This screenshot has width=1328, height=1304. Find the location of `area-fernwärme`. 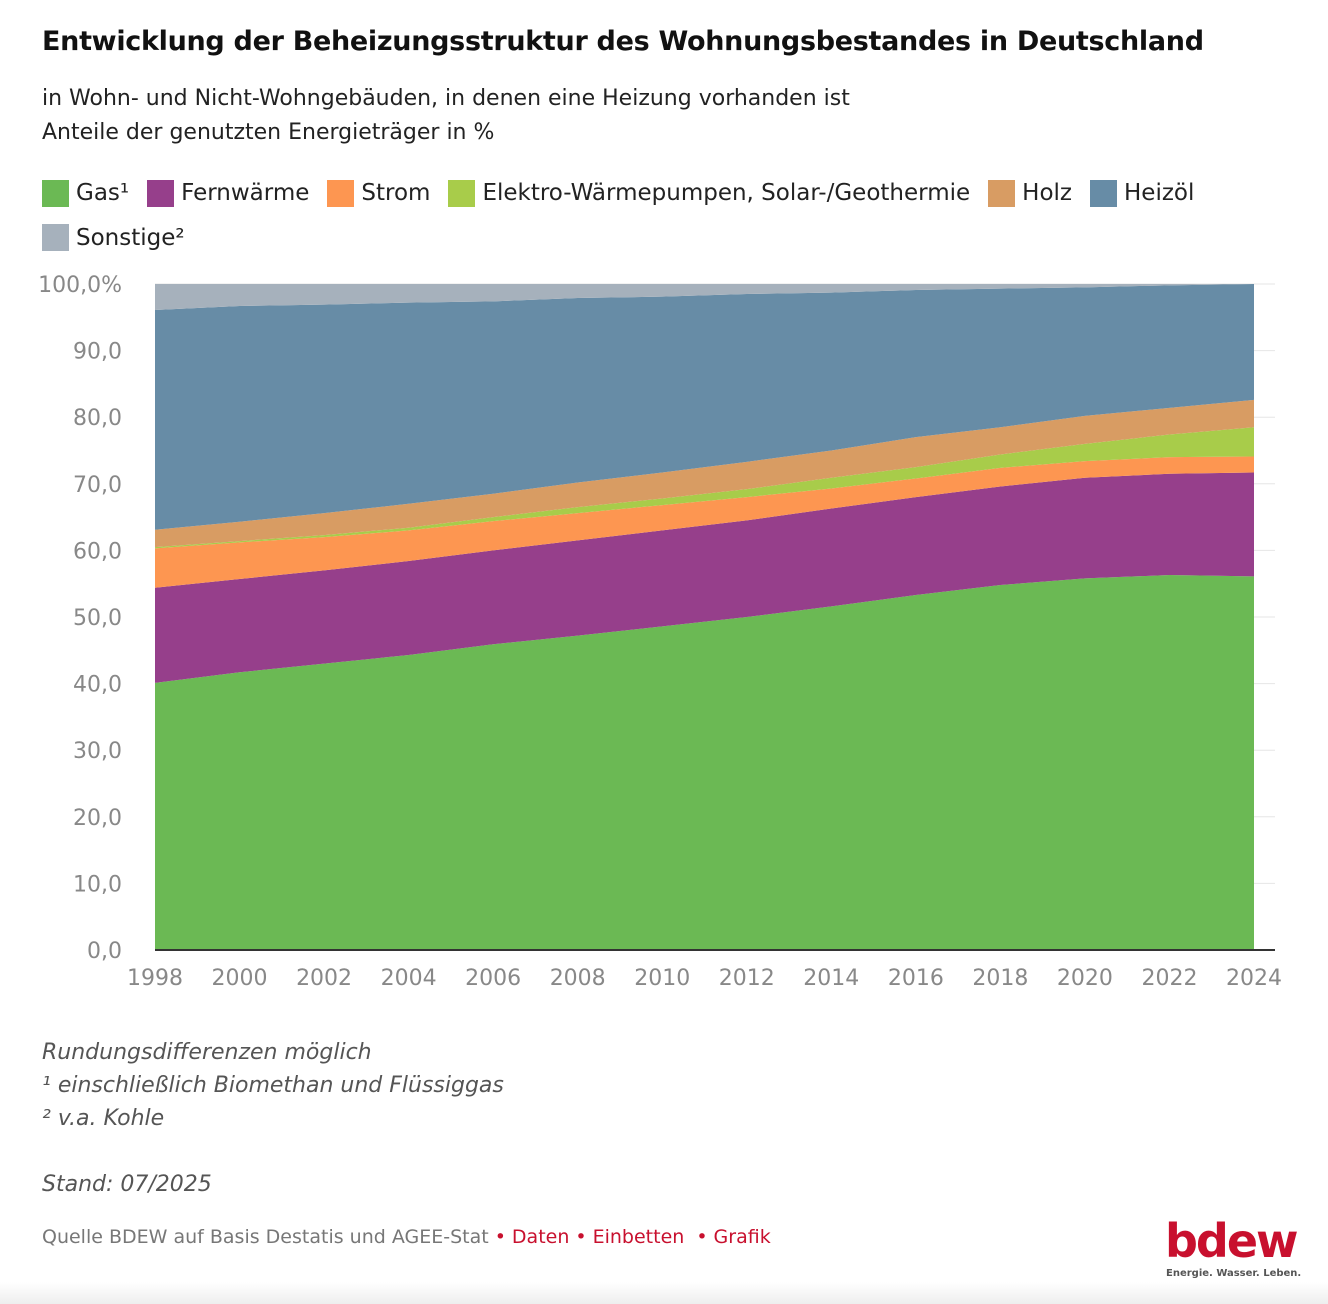

area-fernwärme is located at coordinates (704, 577).